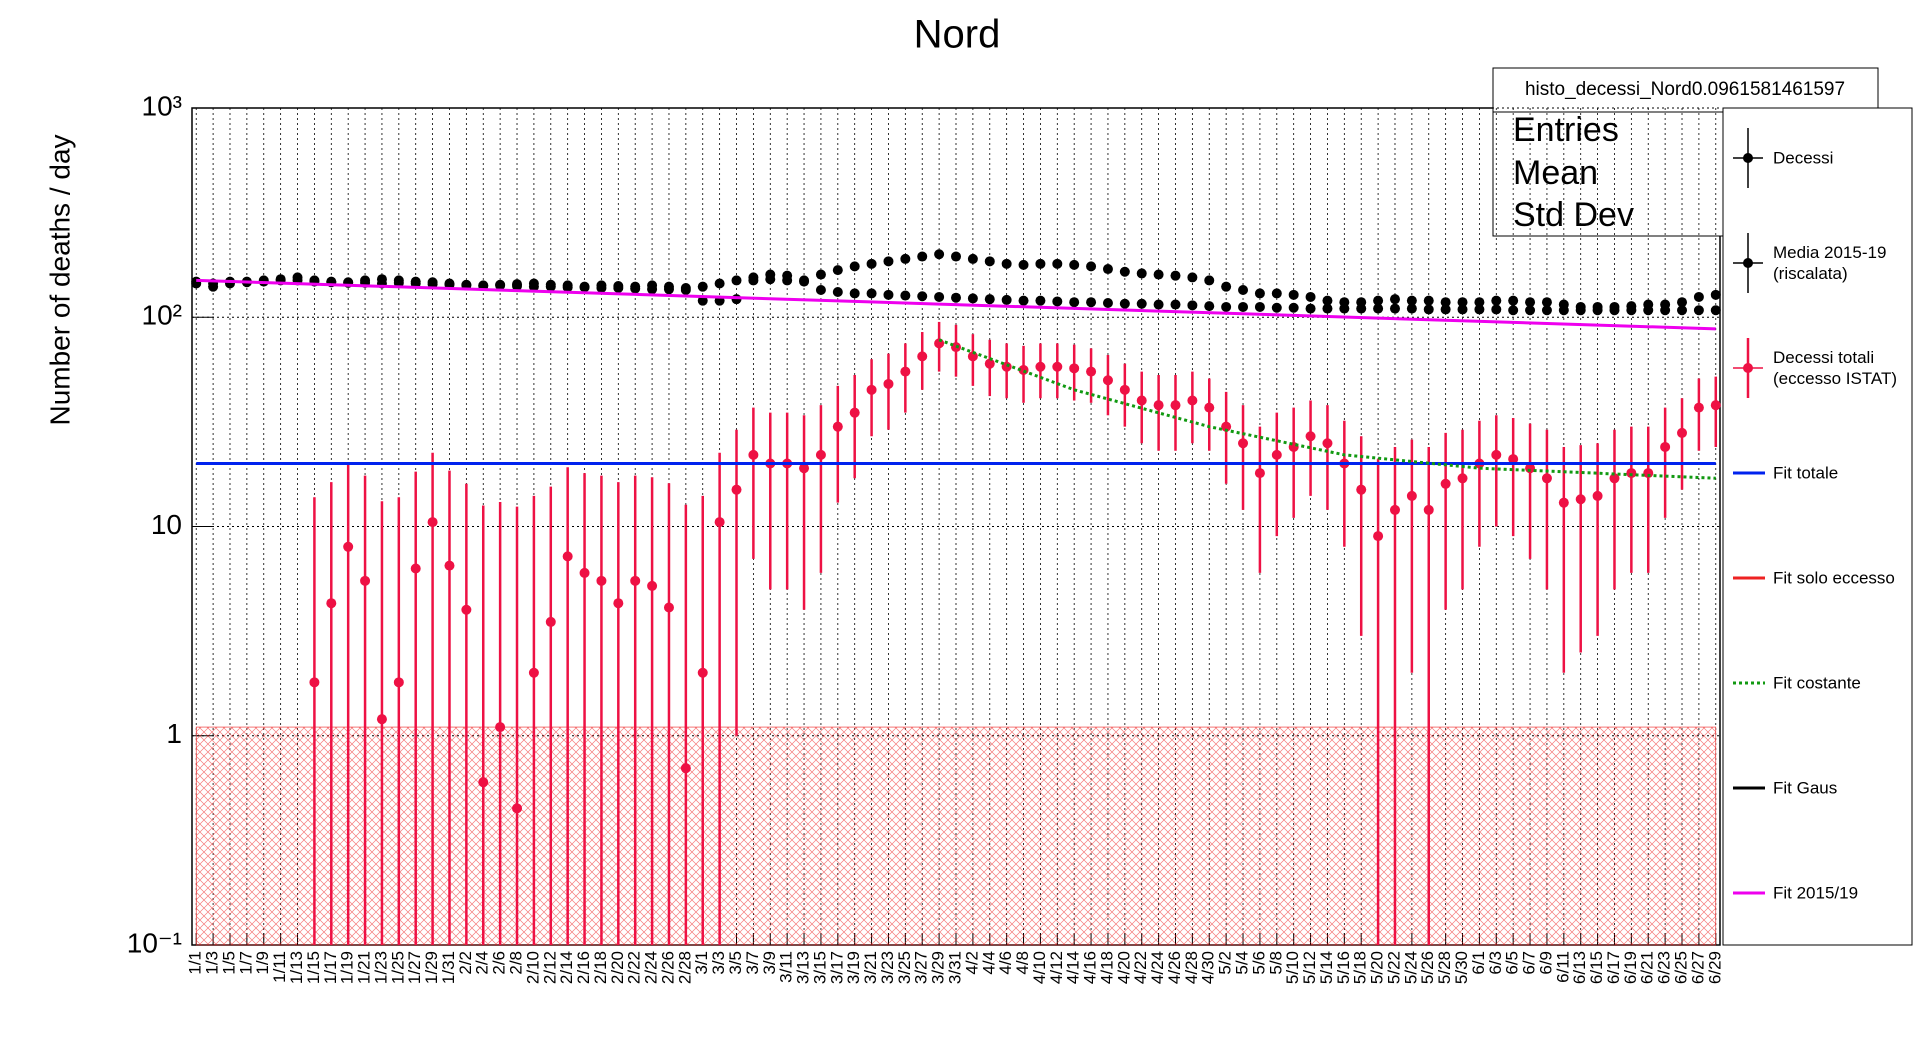 The image size is (1916, 1052). What do you see at coordinates (1005, 963) in the screenshot?
I see `x-tick-label: 4/6` at bounding box center [1005, 963].